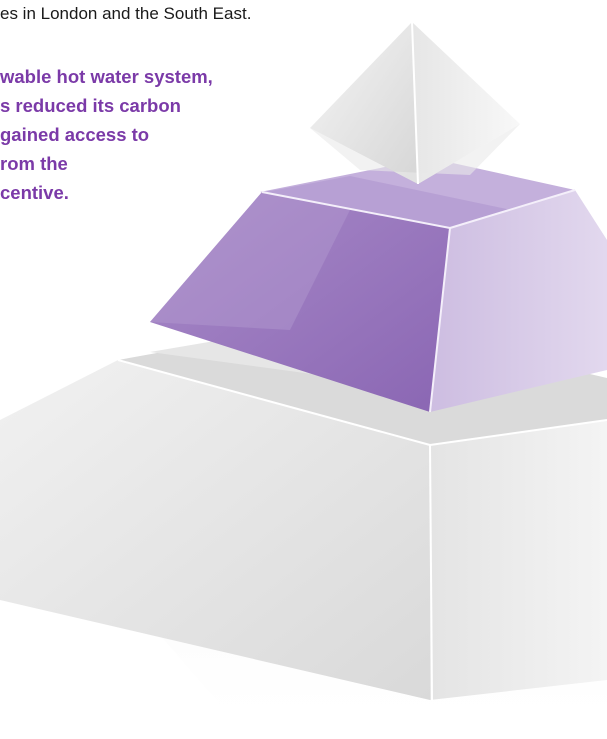 This screenshot has height=739, width=607. I want to click on pyramid-top-tier, so click(415, 103).